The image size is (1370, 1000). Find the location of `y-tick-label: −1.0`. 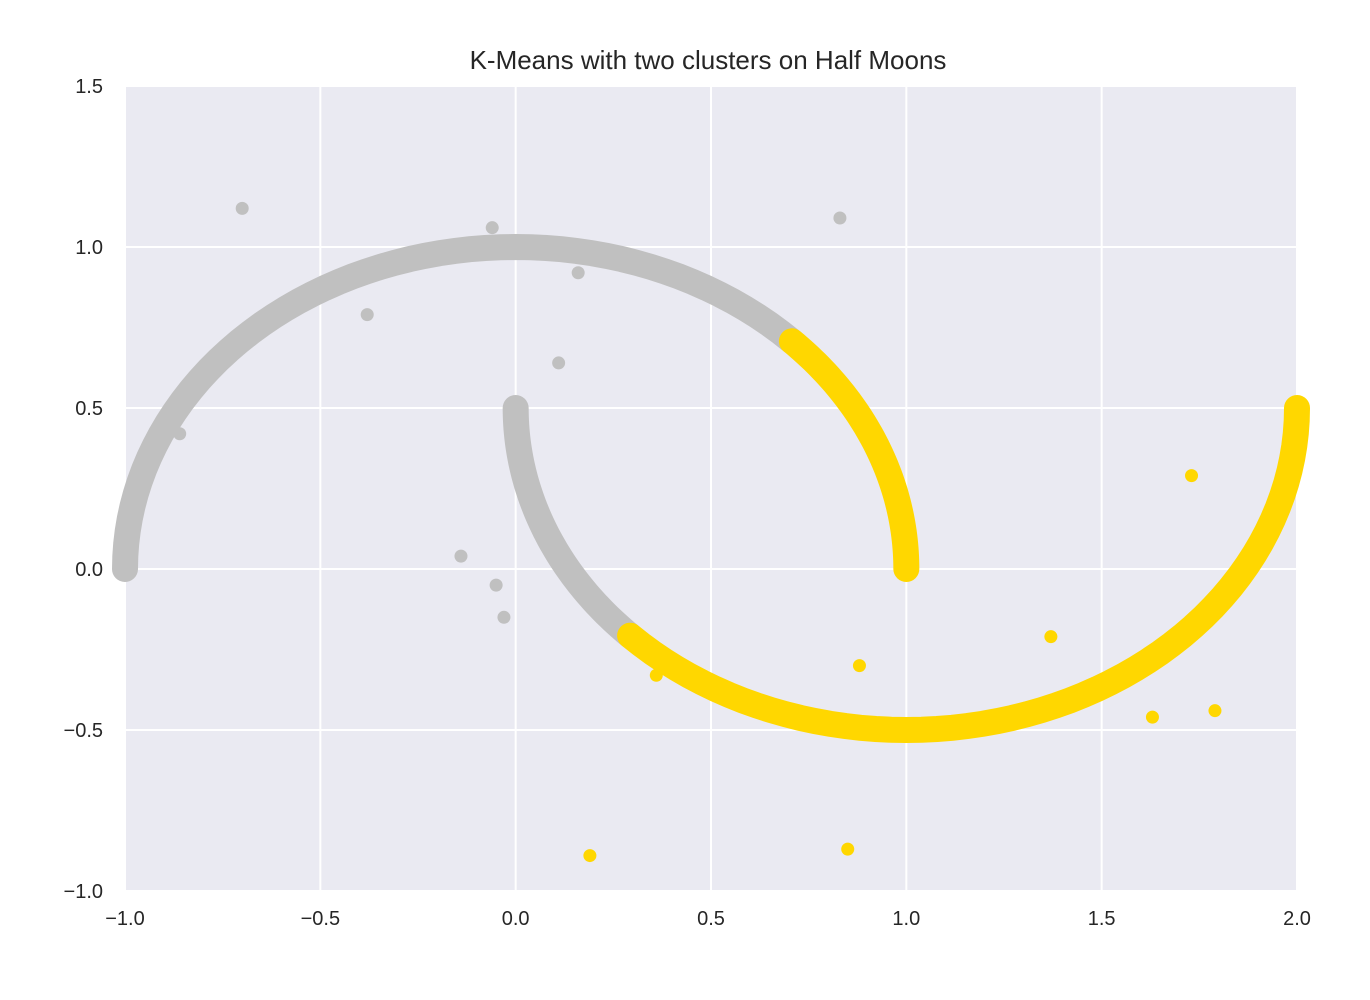

y-tick-label: −1.0 is located at coordinates (83, 892).